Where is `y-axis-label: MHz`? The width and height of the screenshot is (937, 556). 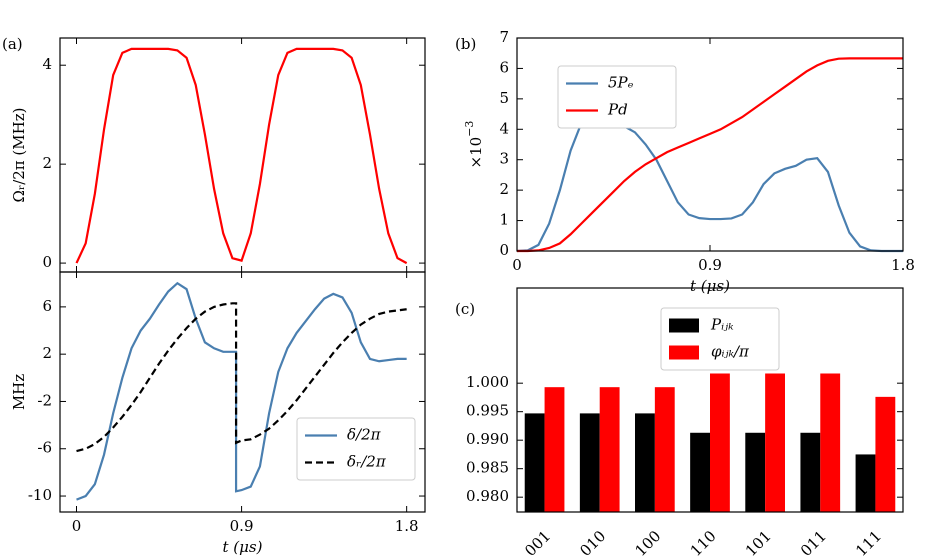 y-axis-label: MHz is located at coordinates (19, 392).